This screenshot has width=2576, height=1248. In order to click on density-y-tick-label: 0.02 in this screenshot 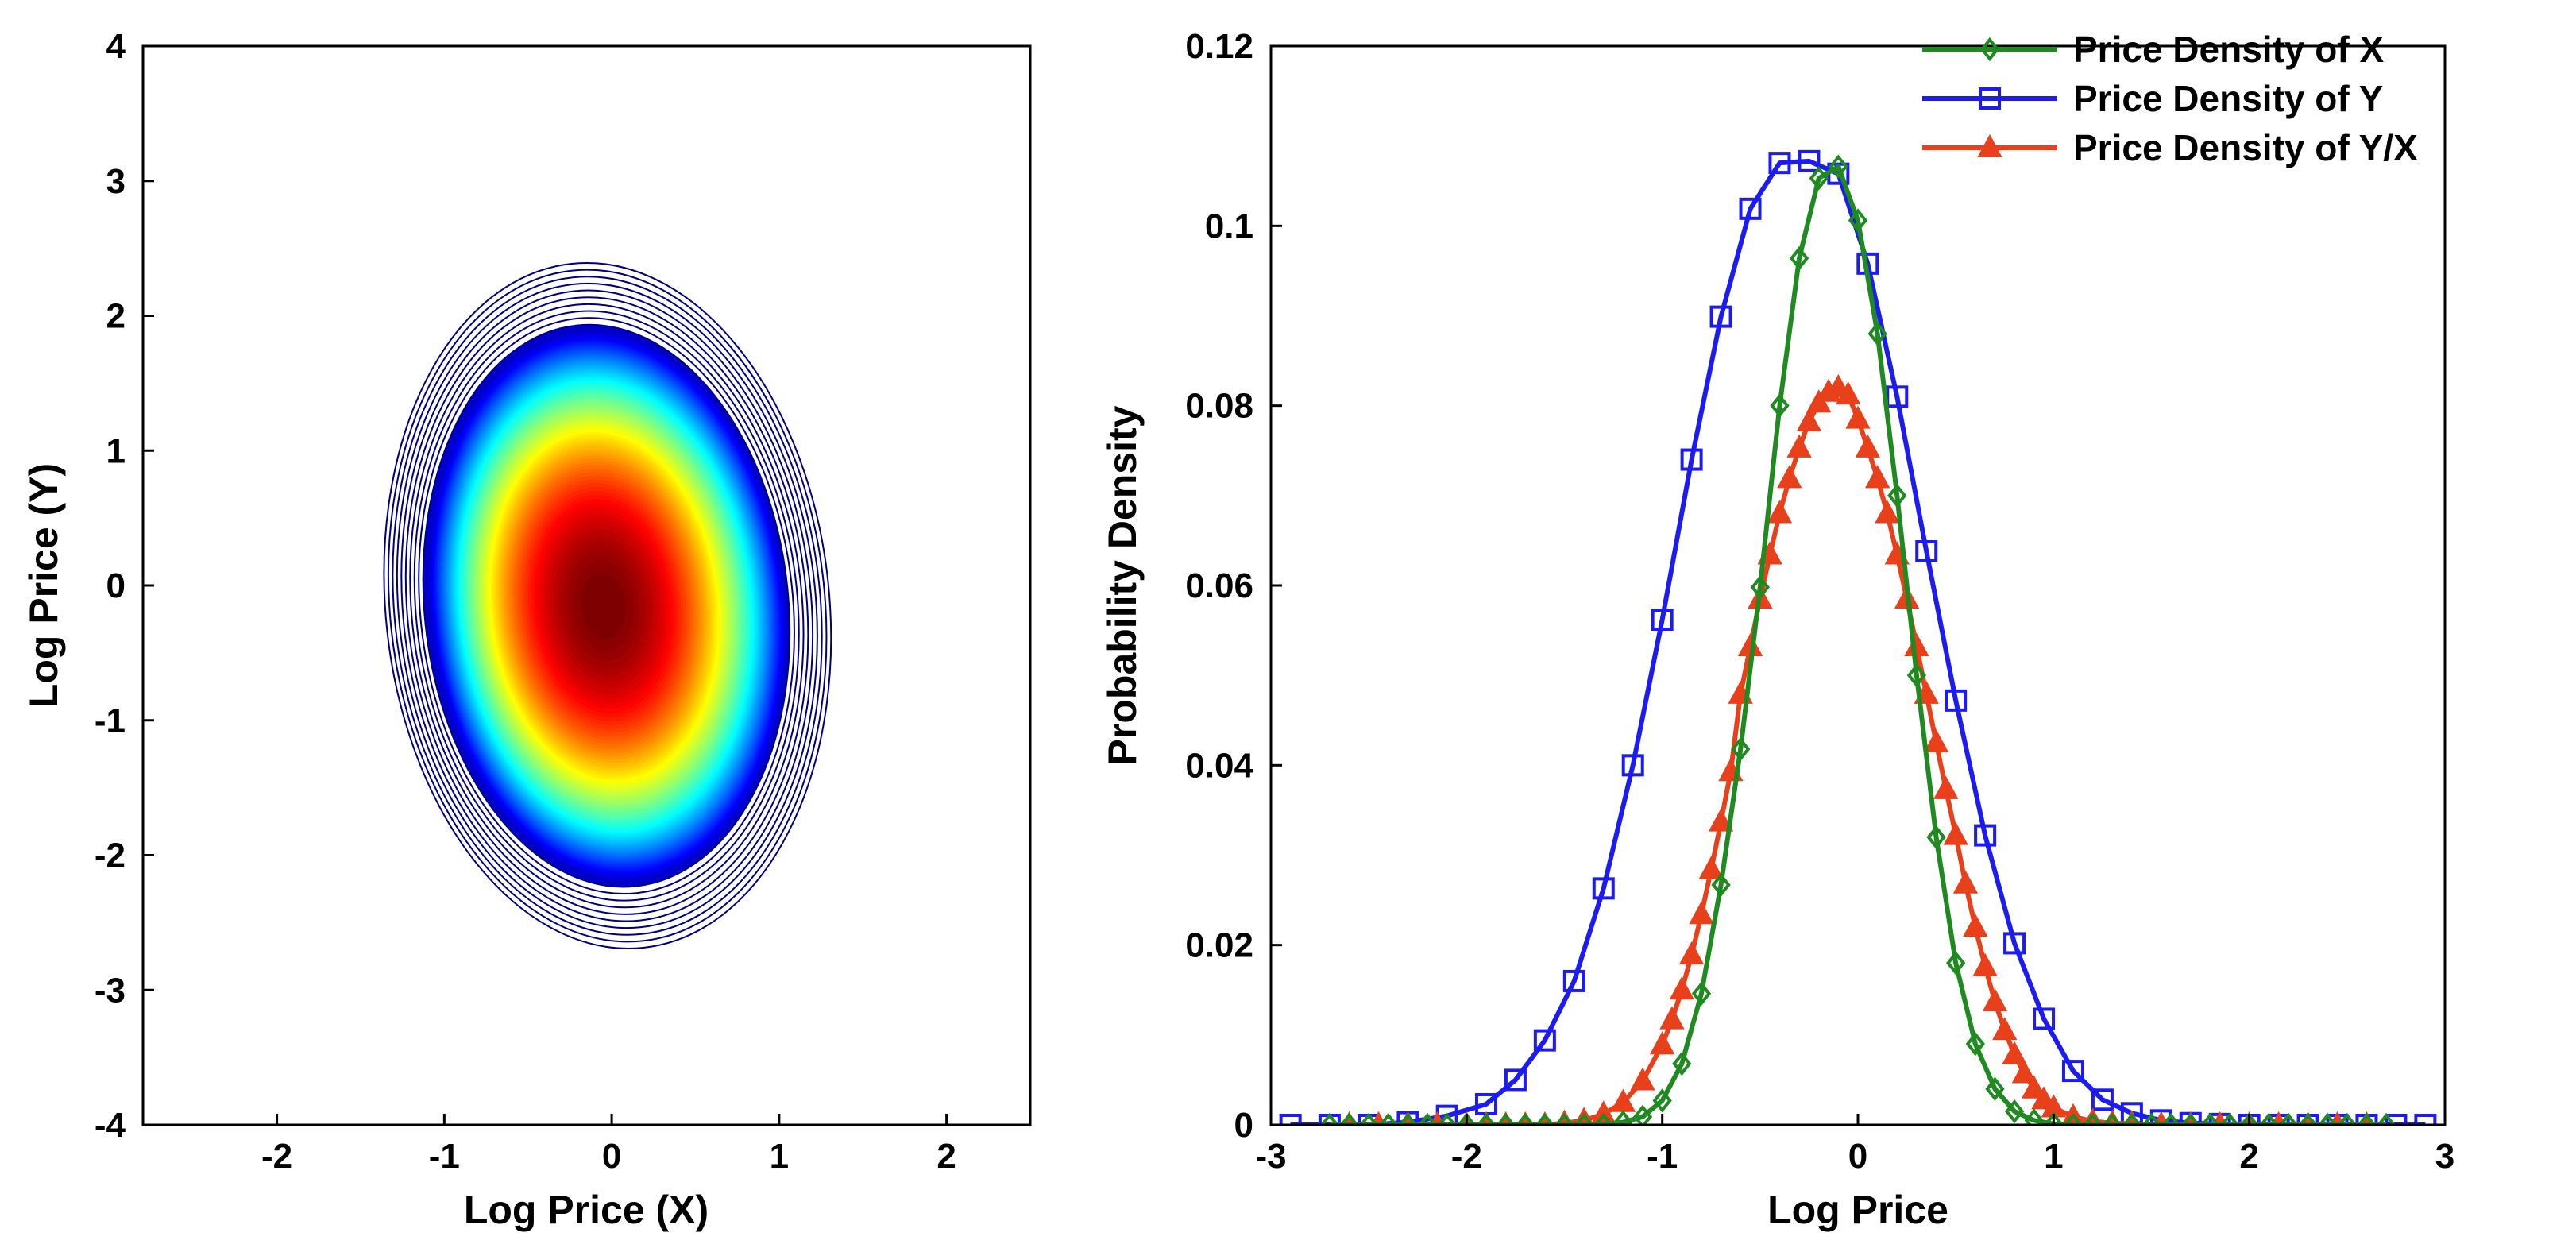, I will do `click(1219, 946)`.